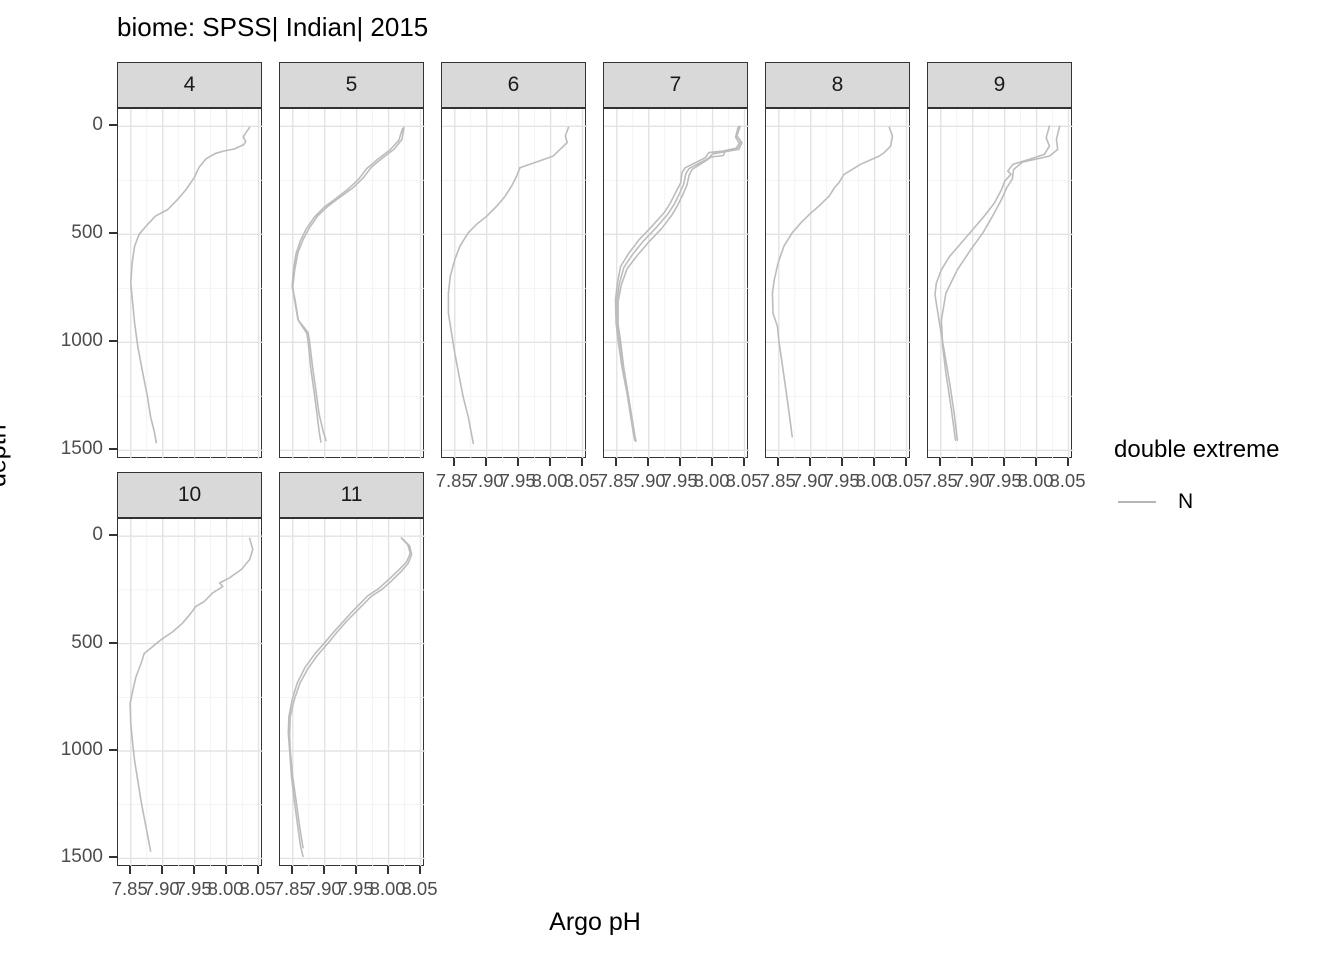  I want to click on facet-strip-10: 10, so click(189, 495).